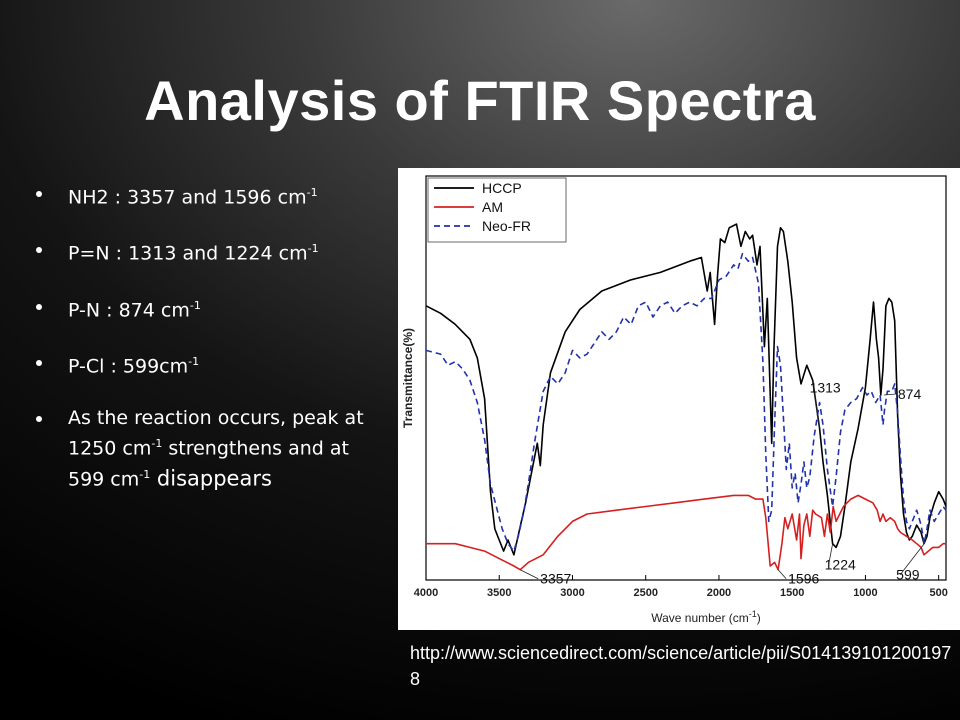  Describe the element at coordinates (719, 593) in the screenshot. I see `x-tick-label: 2000` at that location.